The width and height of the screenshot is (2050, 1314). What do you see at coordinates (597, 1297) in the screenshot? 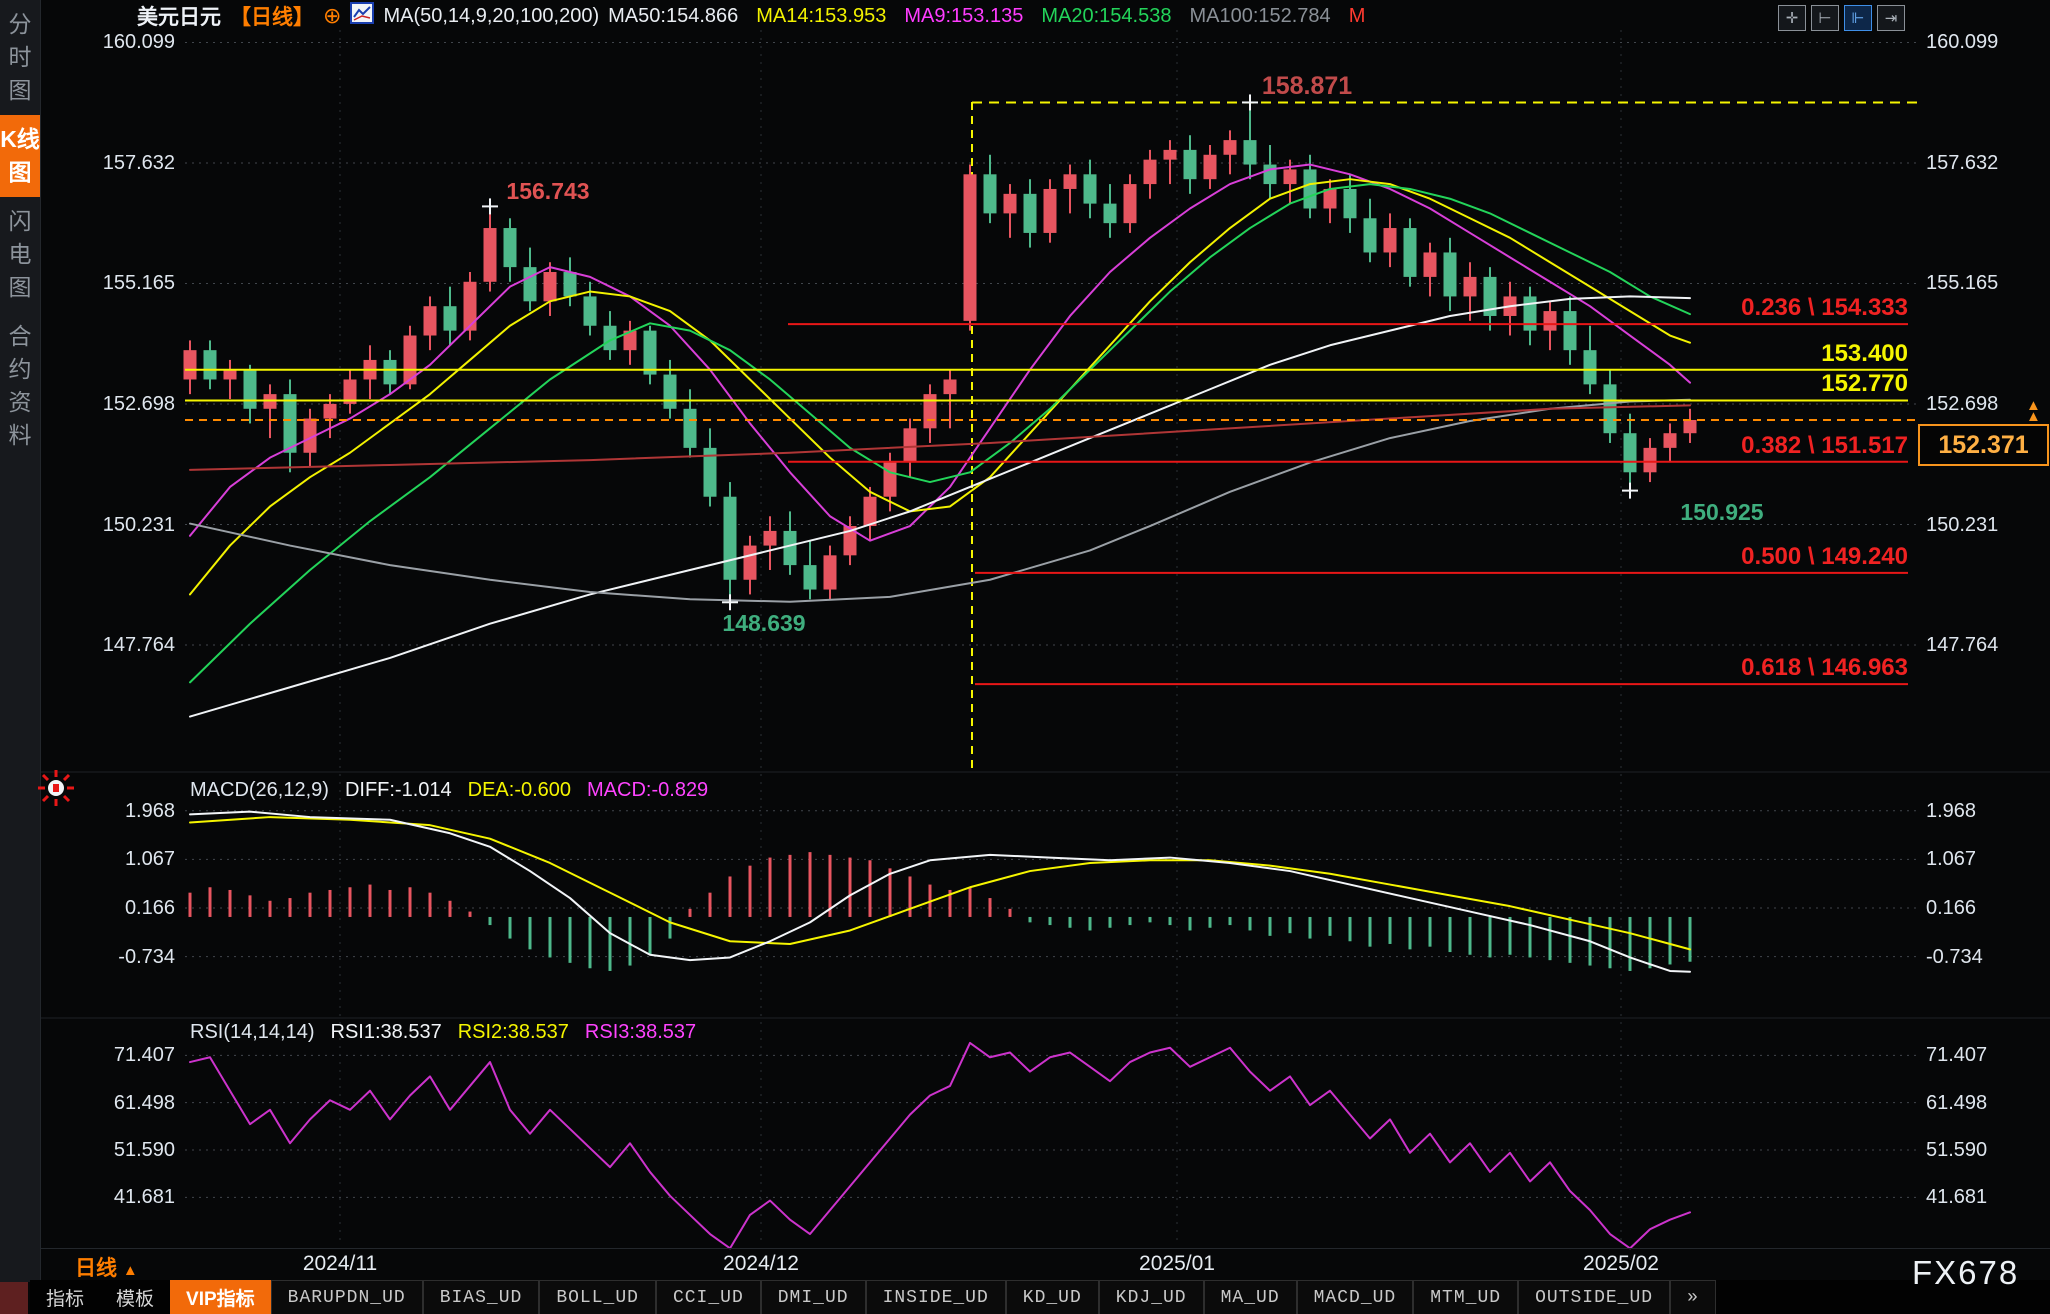
I see `tab-BOLL_UD: BOLL_UD` at bounding box center [597, 1297].